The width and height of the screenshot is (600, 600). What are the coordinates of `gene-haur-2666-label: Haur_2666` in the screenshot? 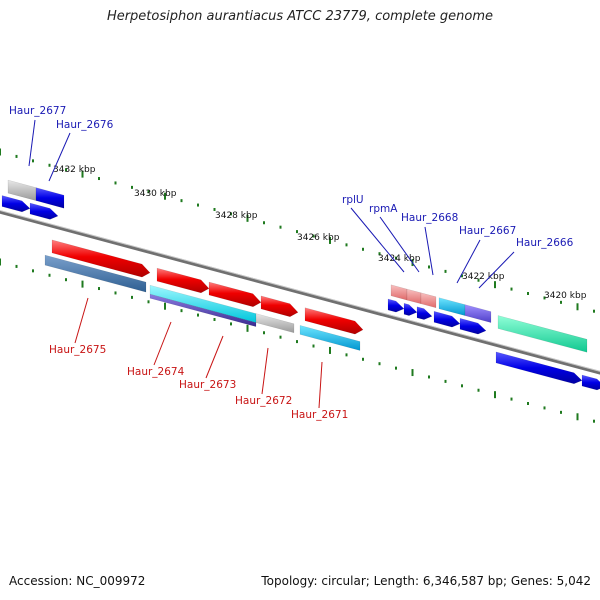 It's located at (545, 243).